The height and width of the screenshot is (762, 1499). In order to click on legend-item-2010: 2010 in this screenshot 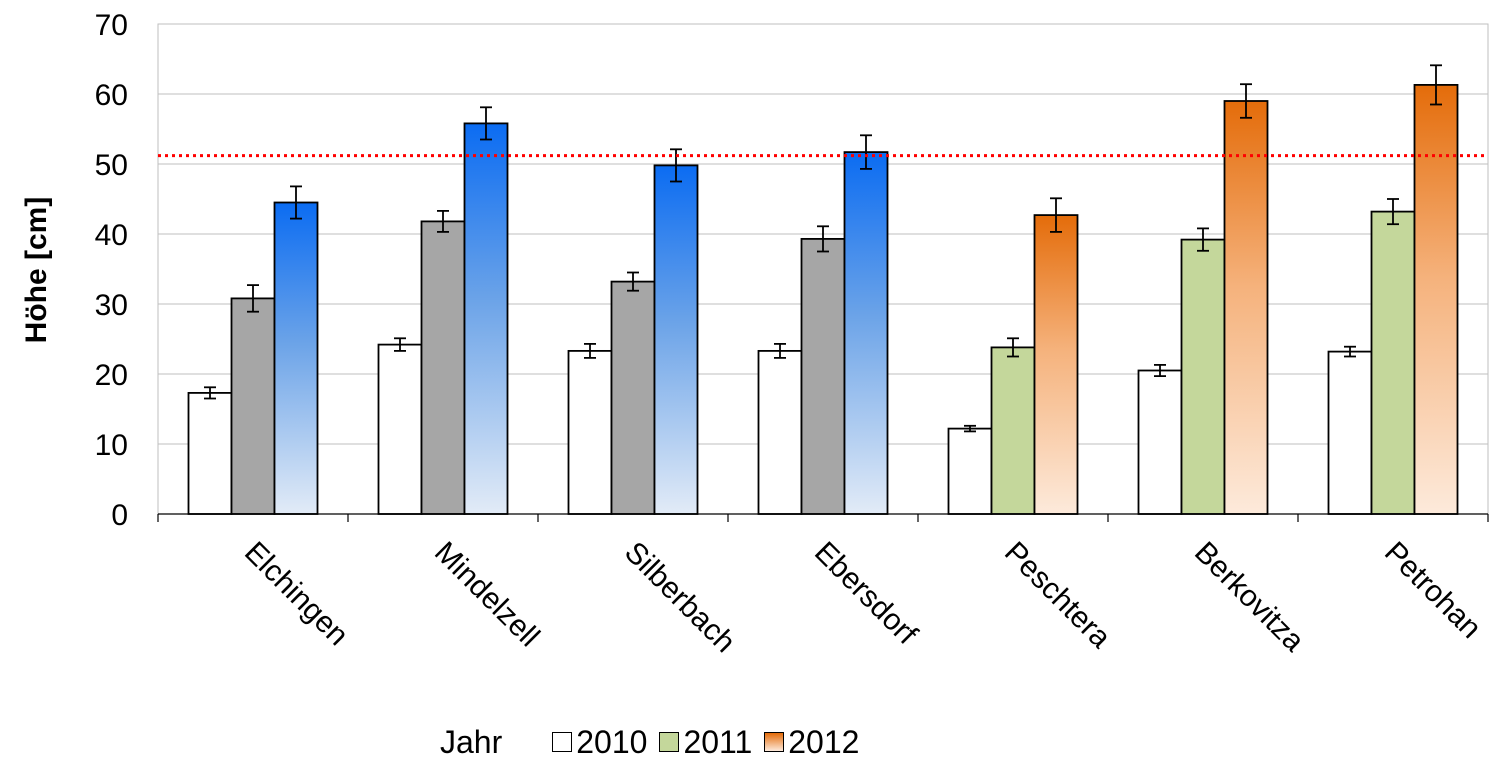, I will do `click(599, 742)`.